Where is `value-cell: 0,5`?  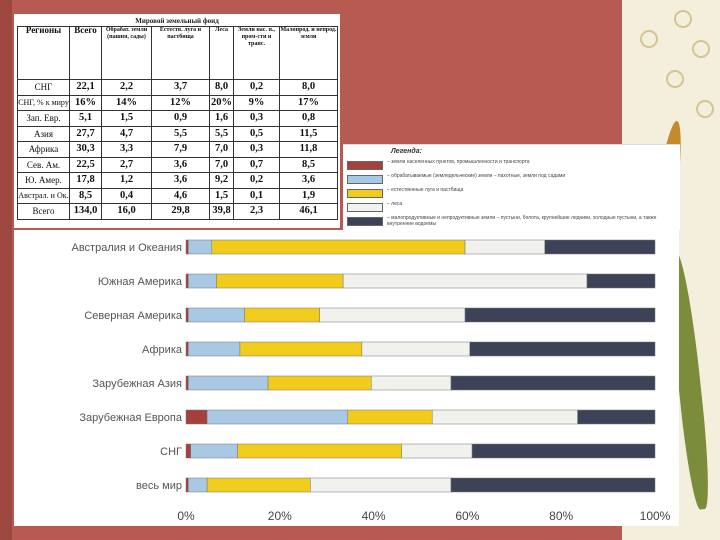 value-cell: 0,5 is located at coordinates (256, 133).